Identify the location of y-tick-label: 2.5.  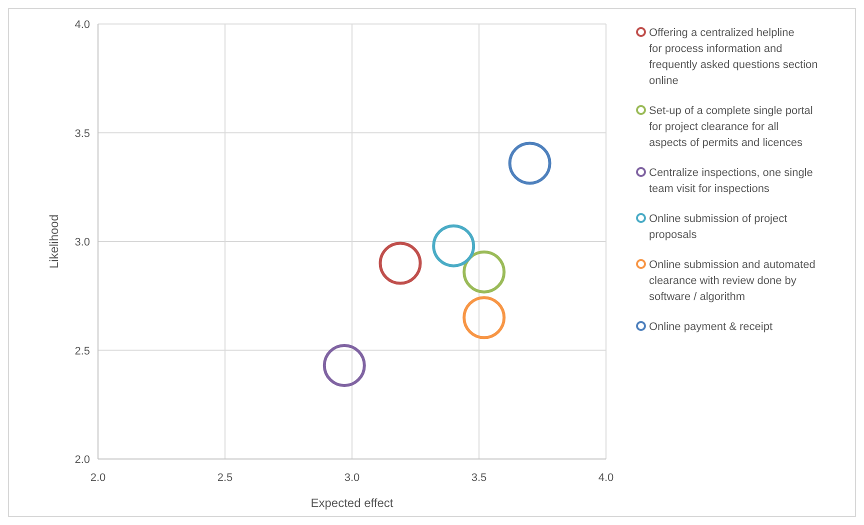
(82, 351).